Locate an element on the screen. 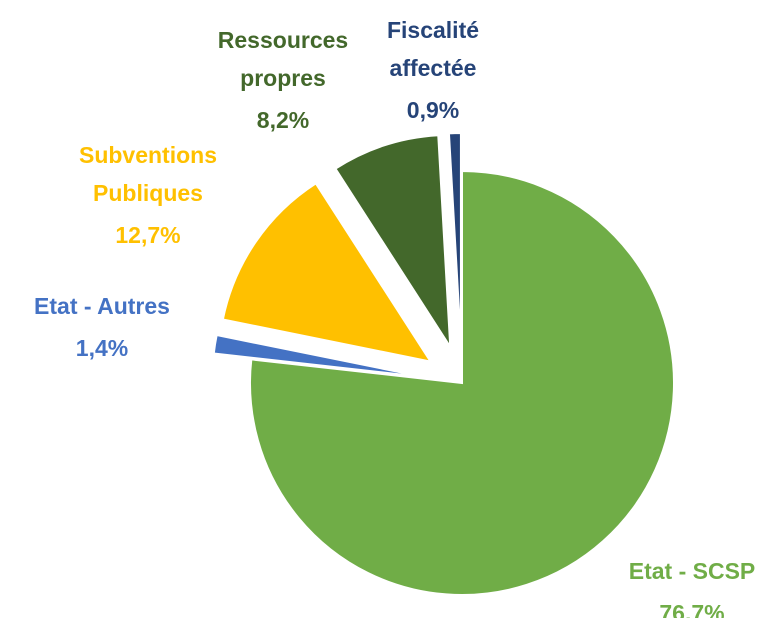  slice-value-label: 1,4% is located at coordinates (102, 348).